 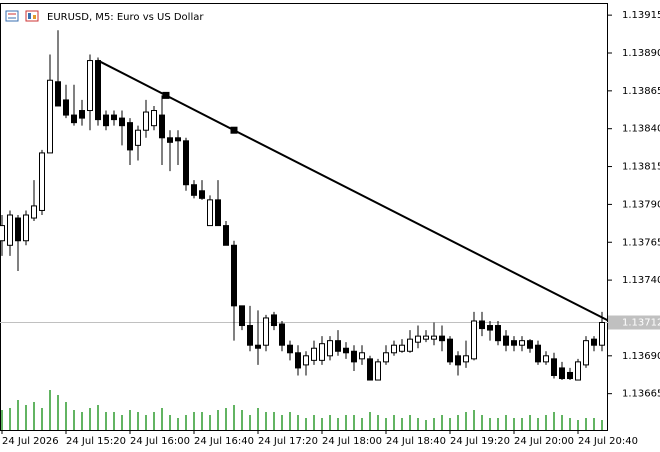 I want to click on x-tick-label: 24 Jul 16:00, so click(x=160, y=441).